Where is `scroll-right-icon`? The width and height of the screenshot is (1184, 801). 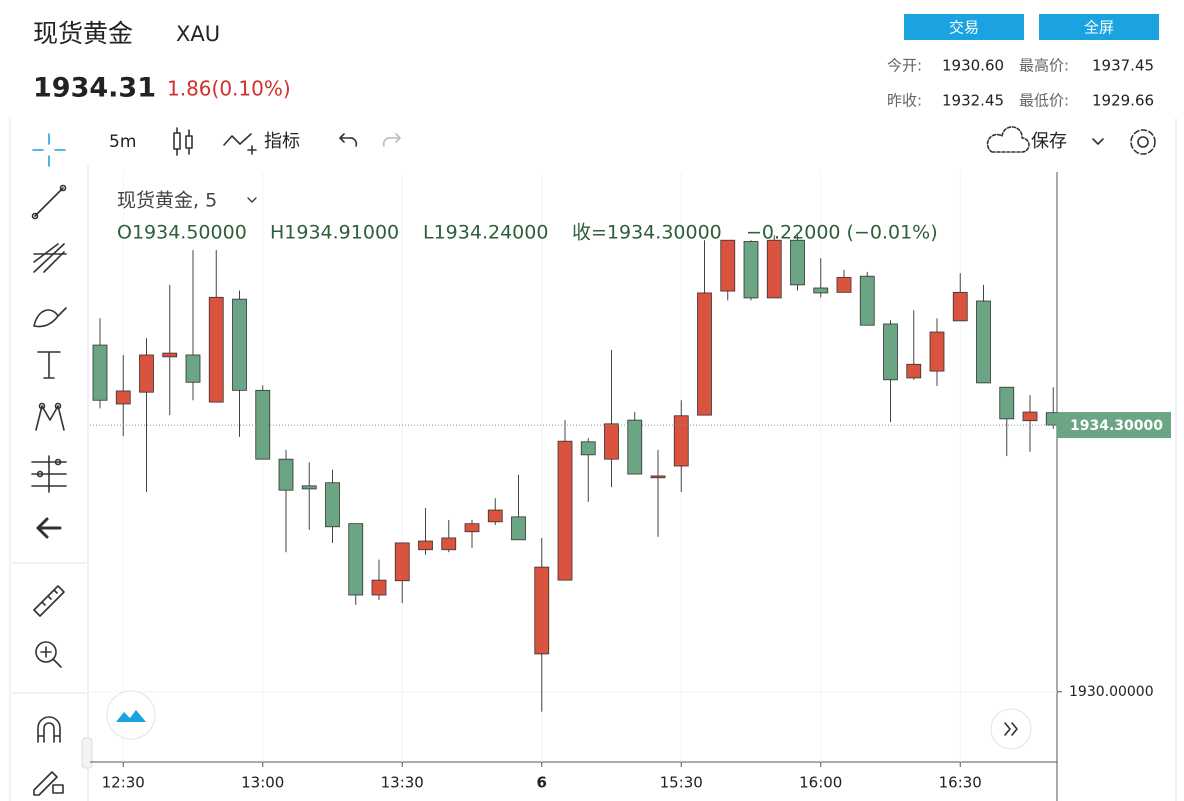 scroll-right-icon is located at coordinates (1011, 729).